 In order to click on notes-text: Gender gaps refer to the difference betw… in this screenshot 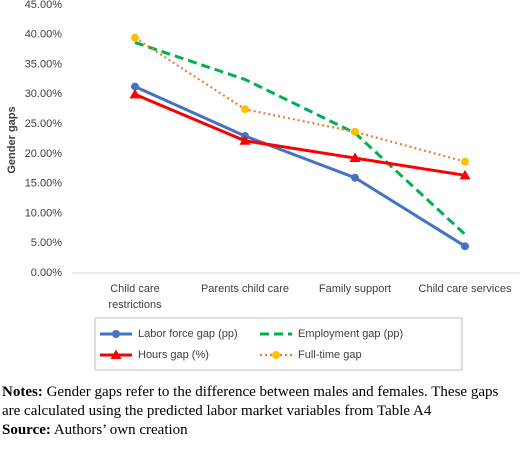, I will do `click(250, 401)`.